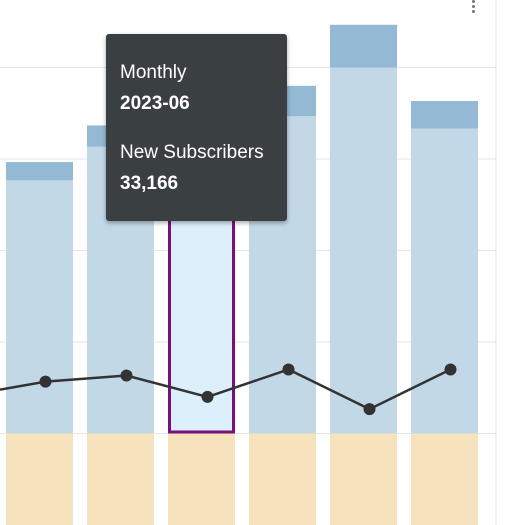 This screenshot has height=525, width=517. I want to click on tooltip-period-label: Monthly, so click(153, 72).